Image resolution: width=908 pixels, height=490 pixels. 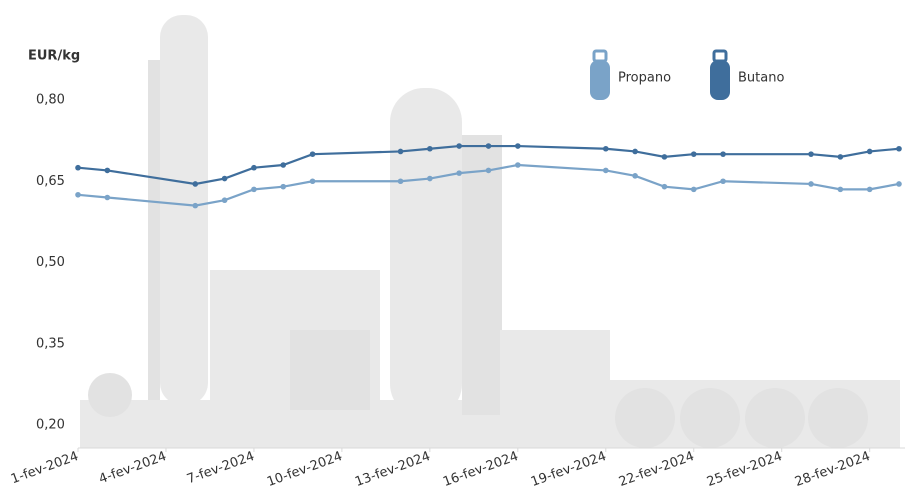 I want to click on legend: Propano Butano, so click(x=687, y=74).